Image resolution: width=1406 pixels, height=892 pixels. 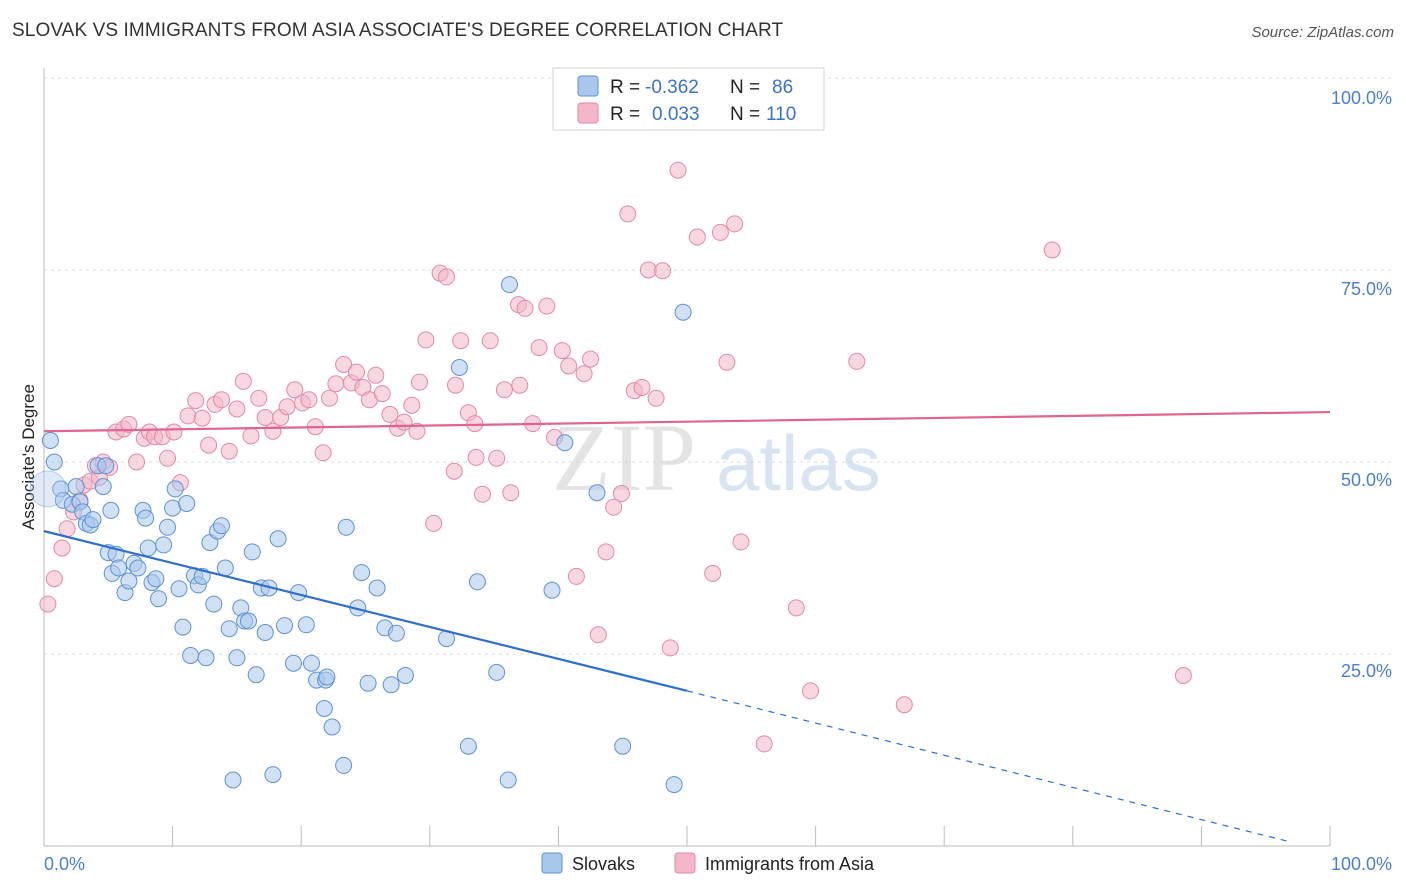 I want to click on slovaks-r-value: -0.362, so click(x=672, y=87).